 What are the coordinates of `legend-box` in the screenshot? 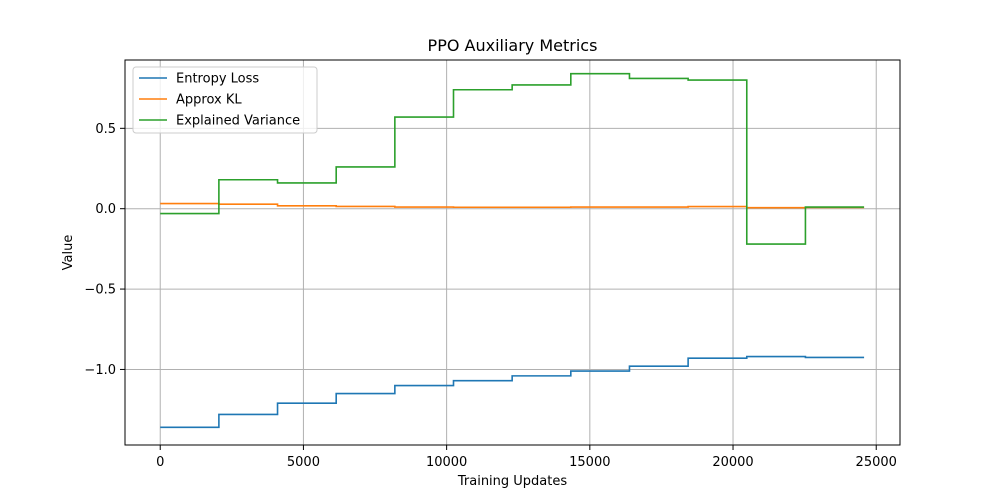 It's located at (225, 100).